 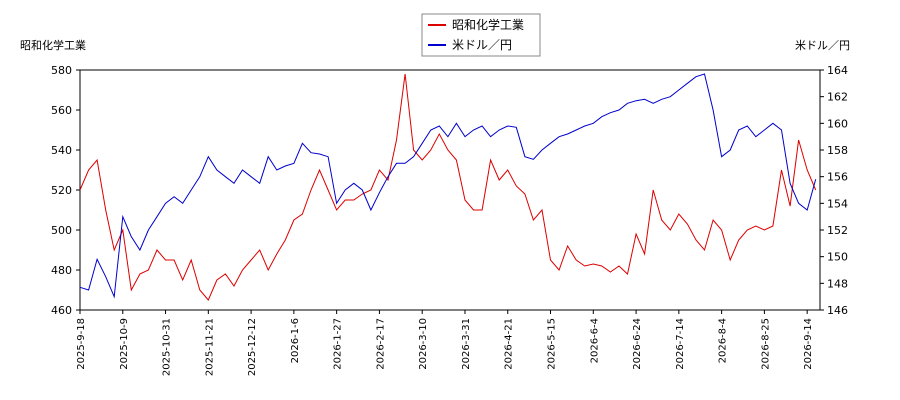 I want to click on x-tick-label: 2025-11-21, so click(x=209, y=347).